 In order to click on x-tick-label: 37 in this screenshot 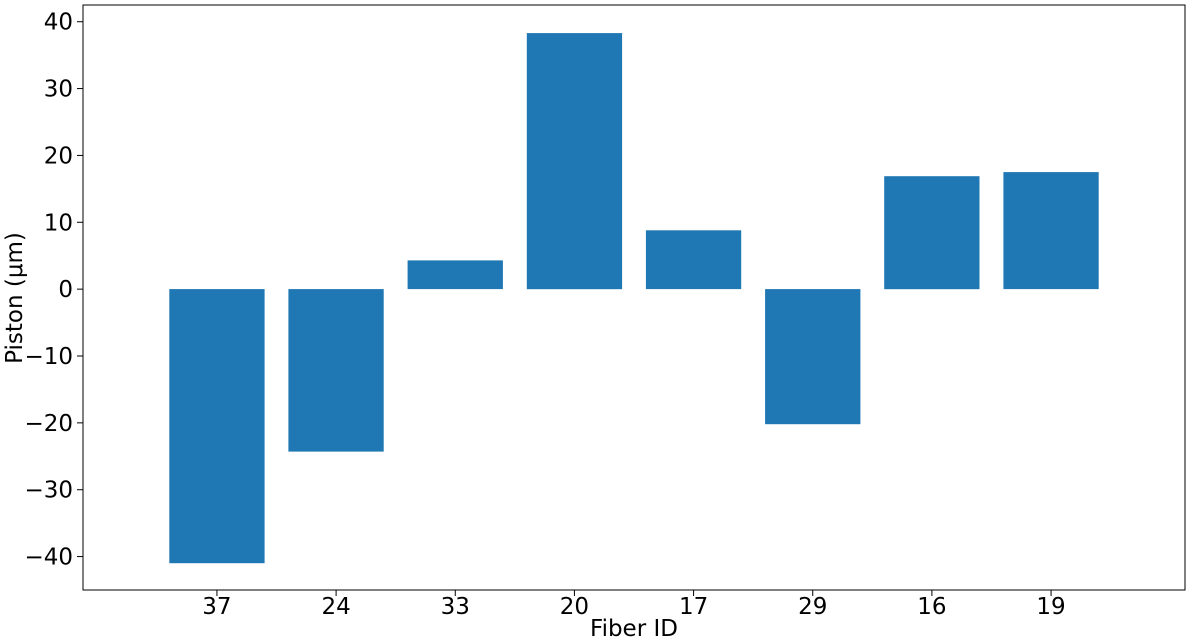, I will do `click(216, 607)`.